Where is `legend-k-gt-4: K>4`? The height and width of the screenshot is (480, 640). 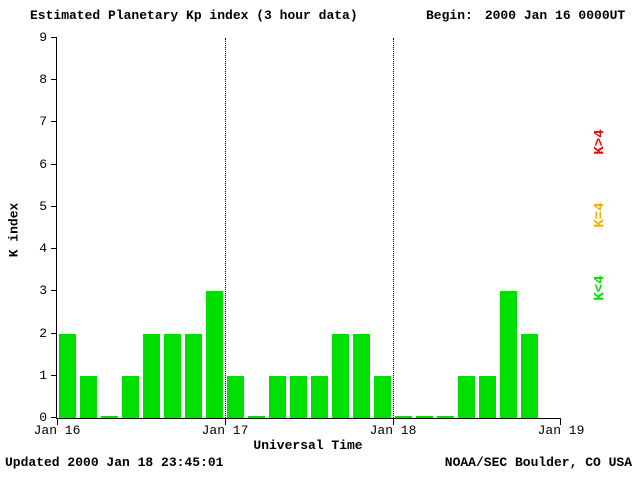
legend-k-gt-4: K>4 is located at coordinates (600, 142).